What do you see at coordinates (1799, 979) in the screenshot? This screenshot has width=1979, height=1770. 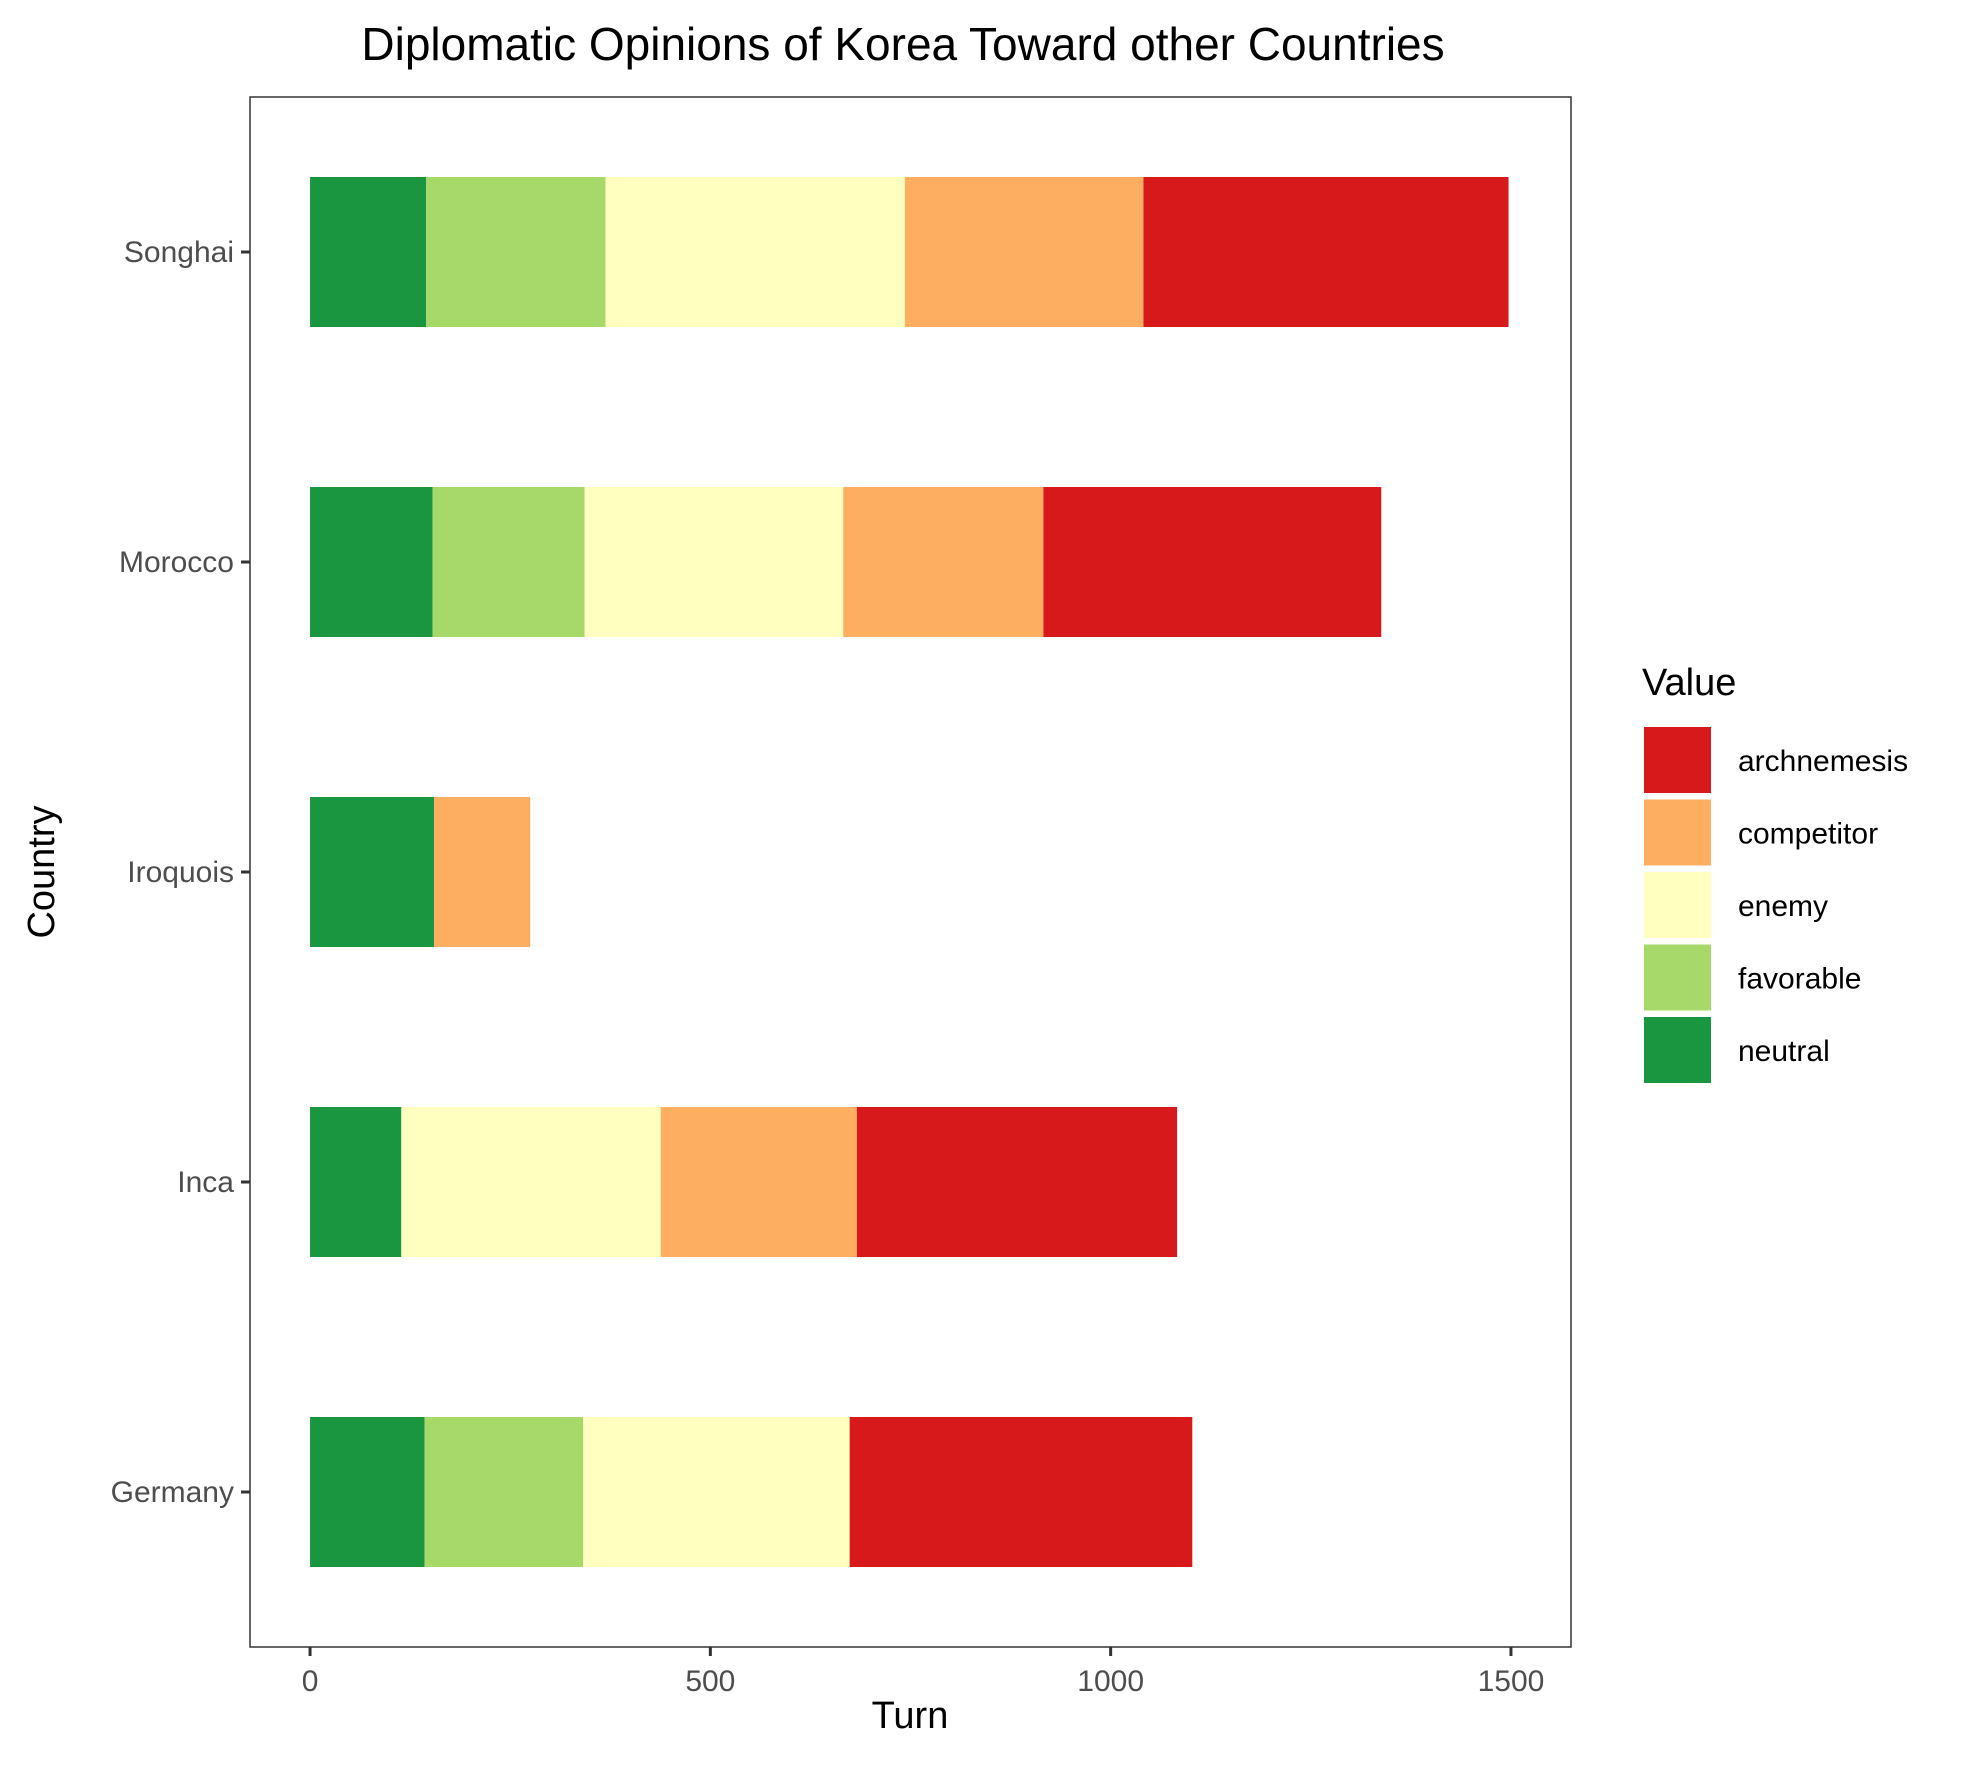 I see `legend-label-favorable: favorable` at bounding box center [1799, 979].